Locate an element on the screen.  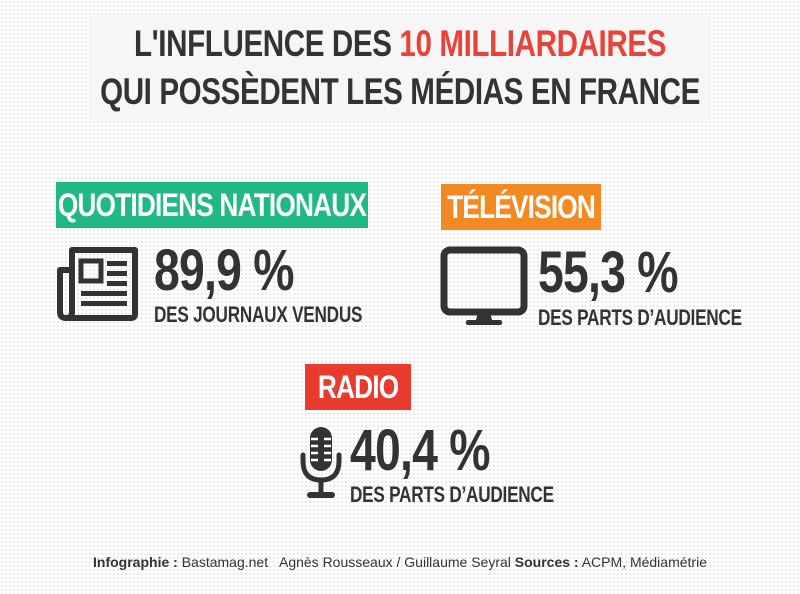
label-television-text: TÉLÉVISION is located at coordinates (521, 207).